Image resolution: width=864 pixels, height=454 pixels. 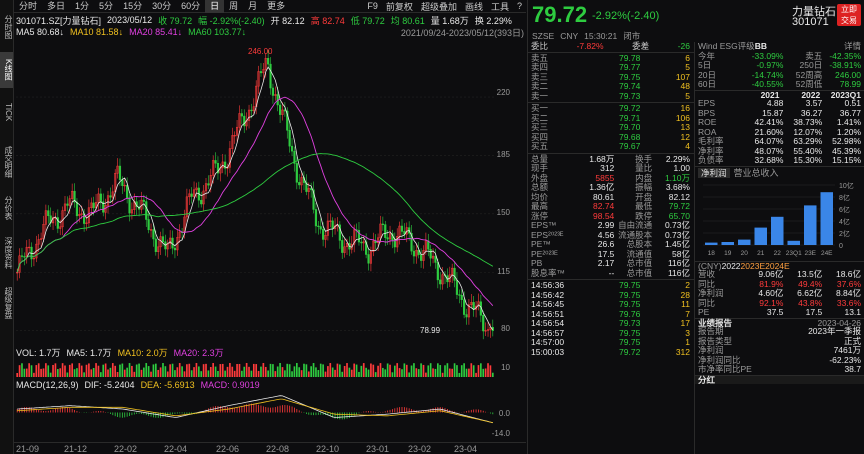 What do you see at coordinates (8, 112) in the screenshot?
I see `tool-tick: TICK` at bounding box center [8, 112].